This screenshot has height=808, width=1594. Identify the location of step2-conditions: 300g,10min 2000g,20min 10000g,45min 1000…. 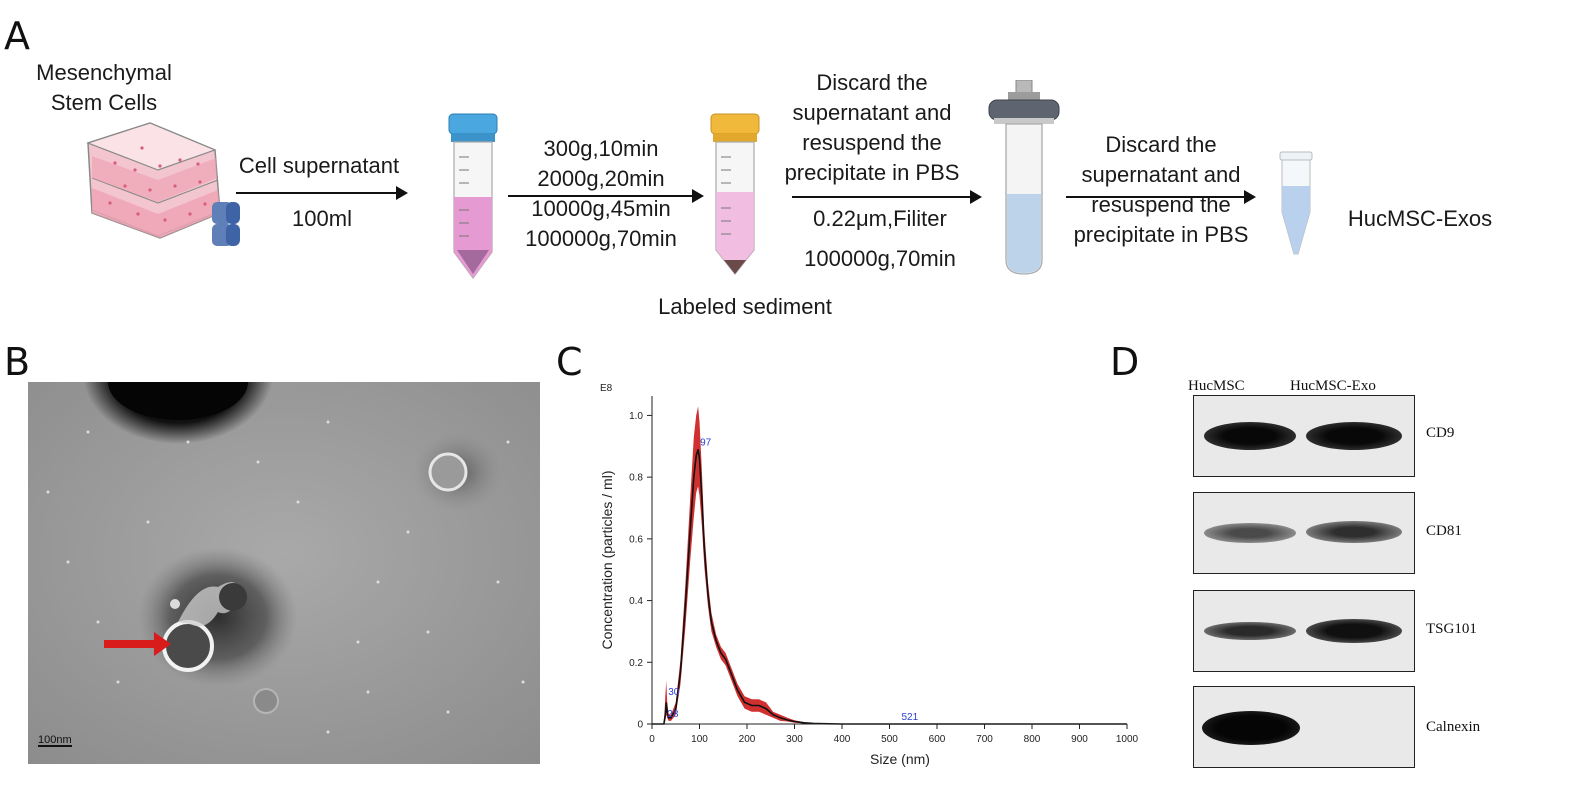
(601, 194).